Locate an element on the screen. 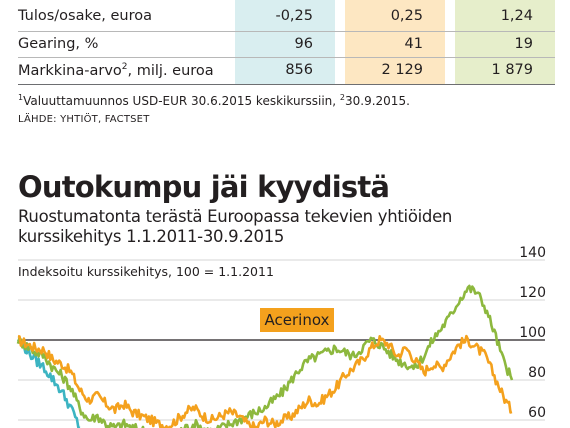 The image size is (570, 428). table-cell: 856 is located at coordinates (299, 70).